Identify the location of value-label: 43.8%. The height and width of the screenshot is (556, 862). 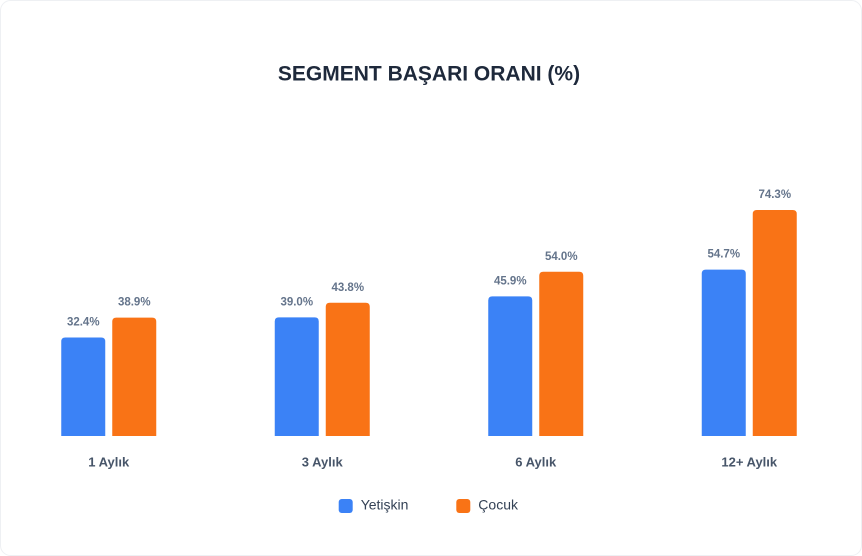
(347, 288).